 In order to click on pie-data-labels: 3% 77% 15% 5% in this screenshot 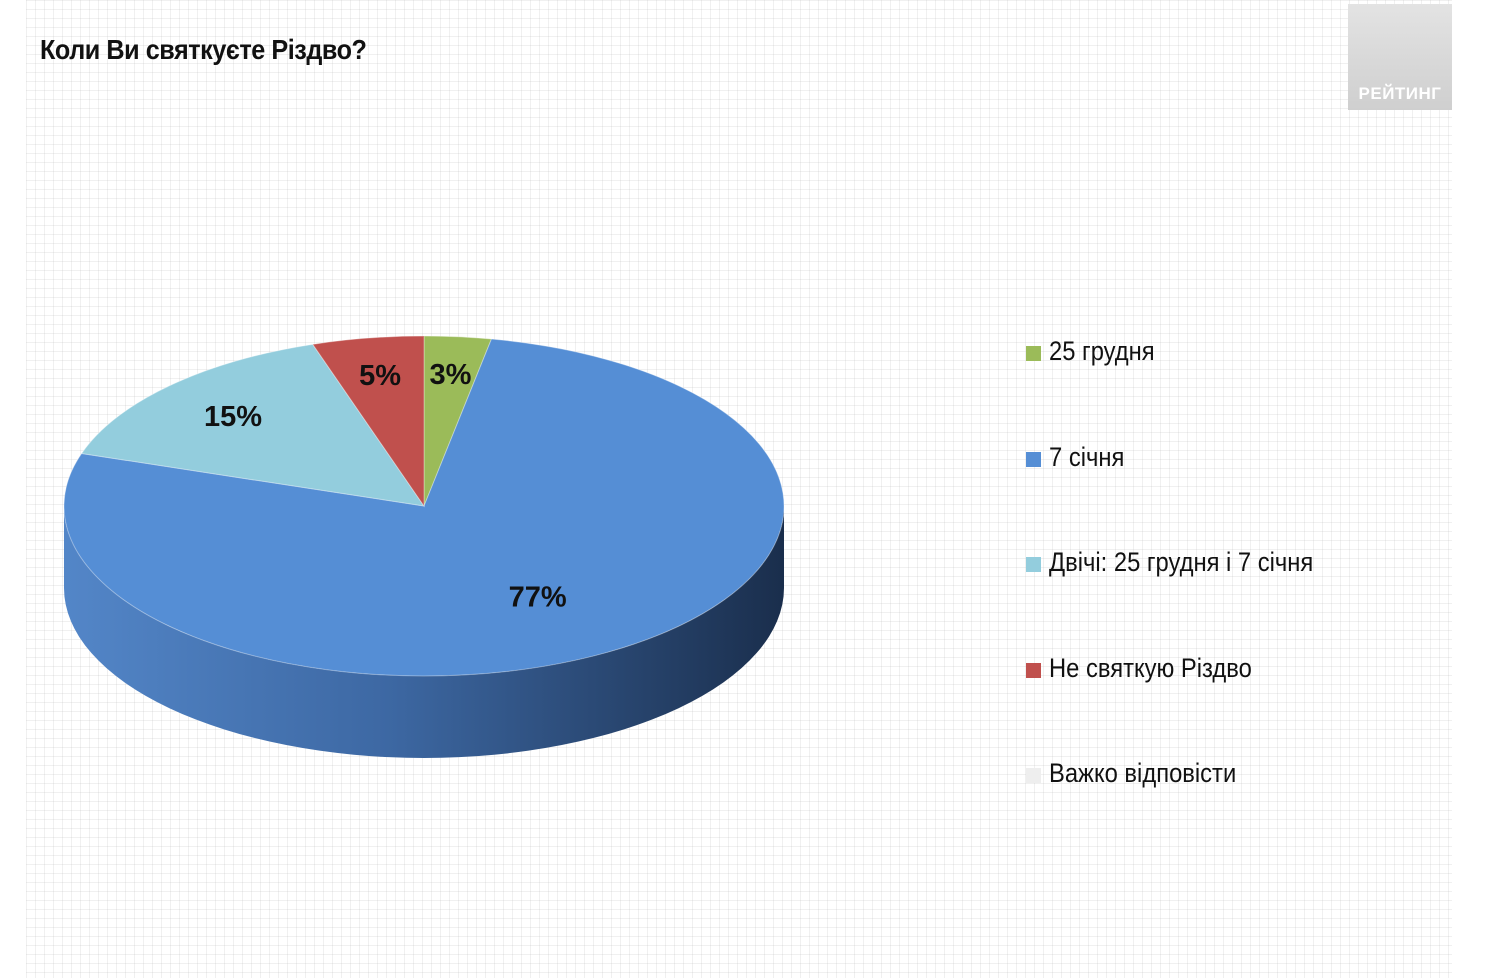, I will do `click(385, 486)`.